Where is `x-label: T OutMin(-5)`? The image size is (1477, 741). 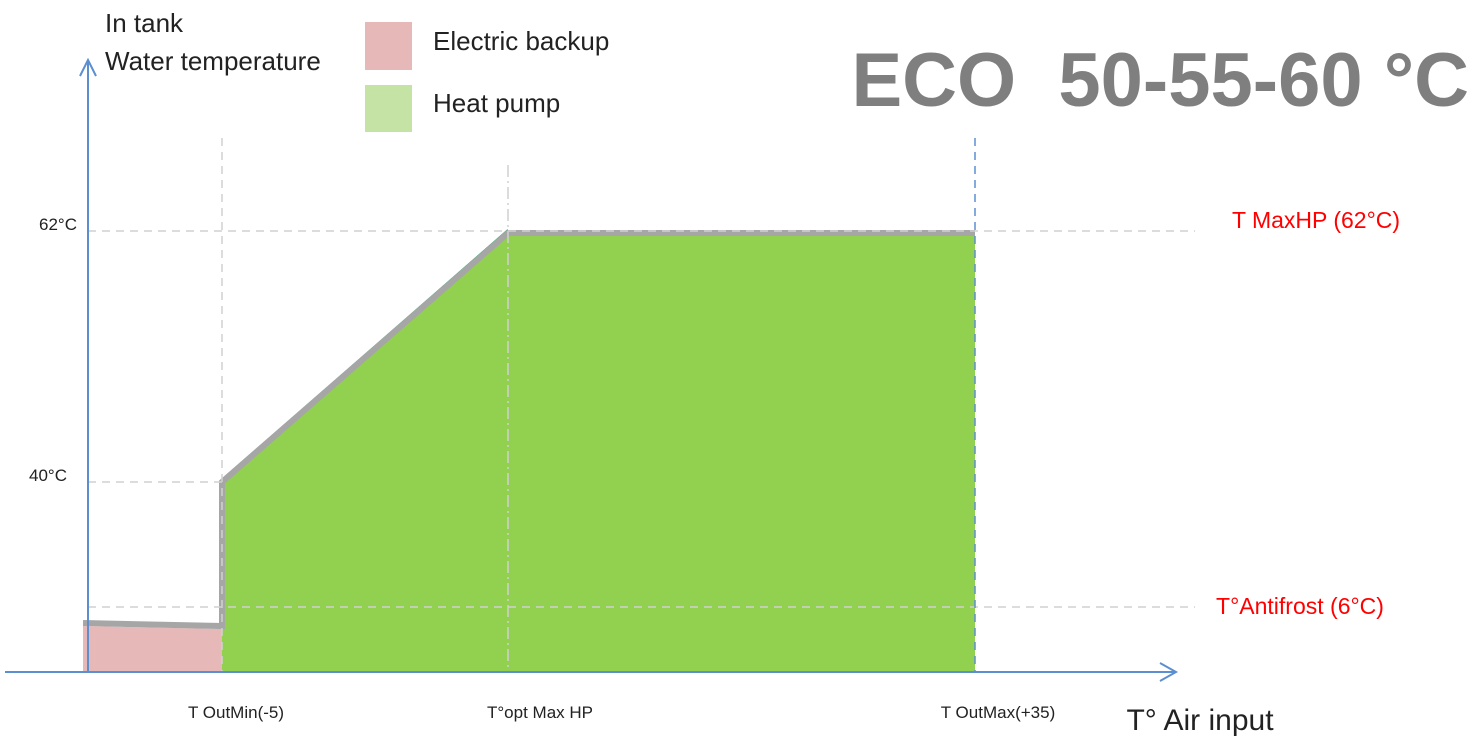 x-label: T OutMin(-5) is located at coordinates (236, 712).